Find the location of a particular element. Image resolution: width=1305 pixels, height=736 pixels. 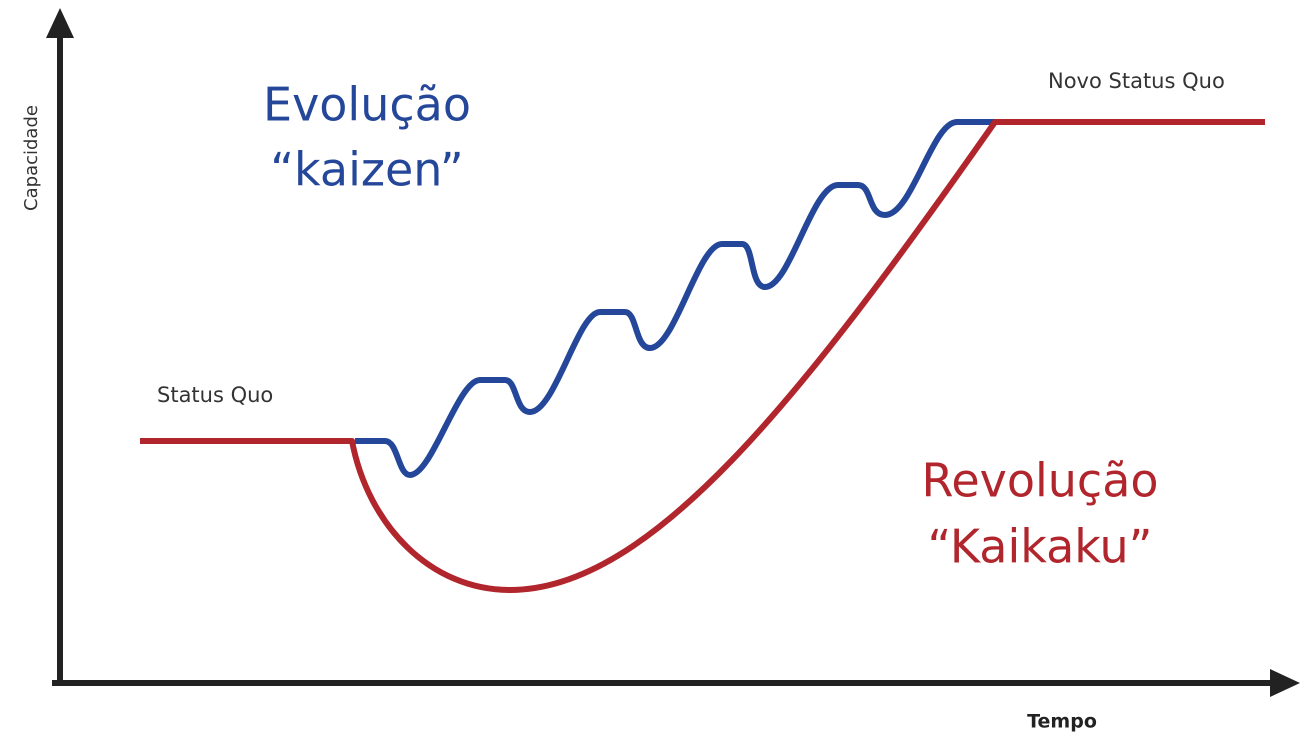

x-axis-label: Tempo is located at coordinates (1062, 722).